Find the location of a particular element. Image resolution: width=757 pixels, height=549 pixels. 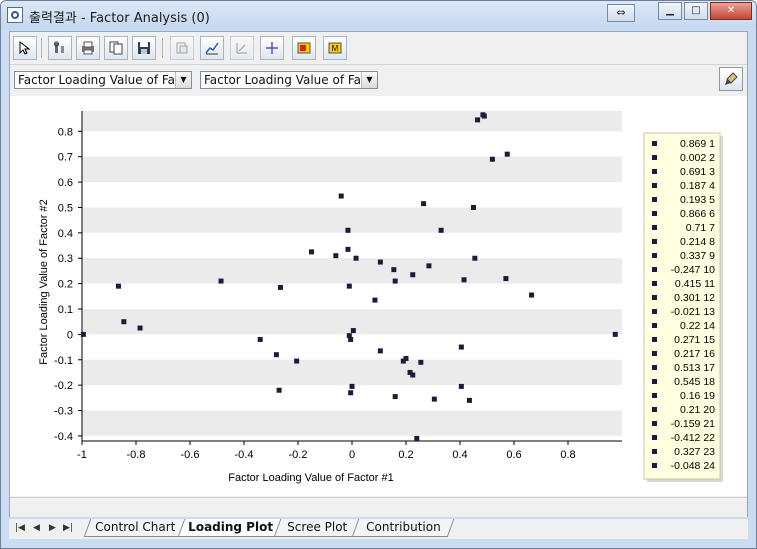

x-factor-select: Factor Loading Value of Fac ▼ is located at coordinates (103, 80).